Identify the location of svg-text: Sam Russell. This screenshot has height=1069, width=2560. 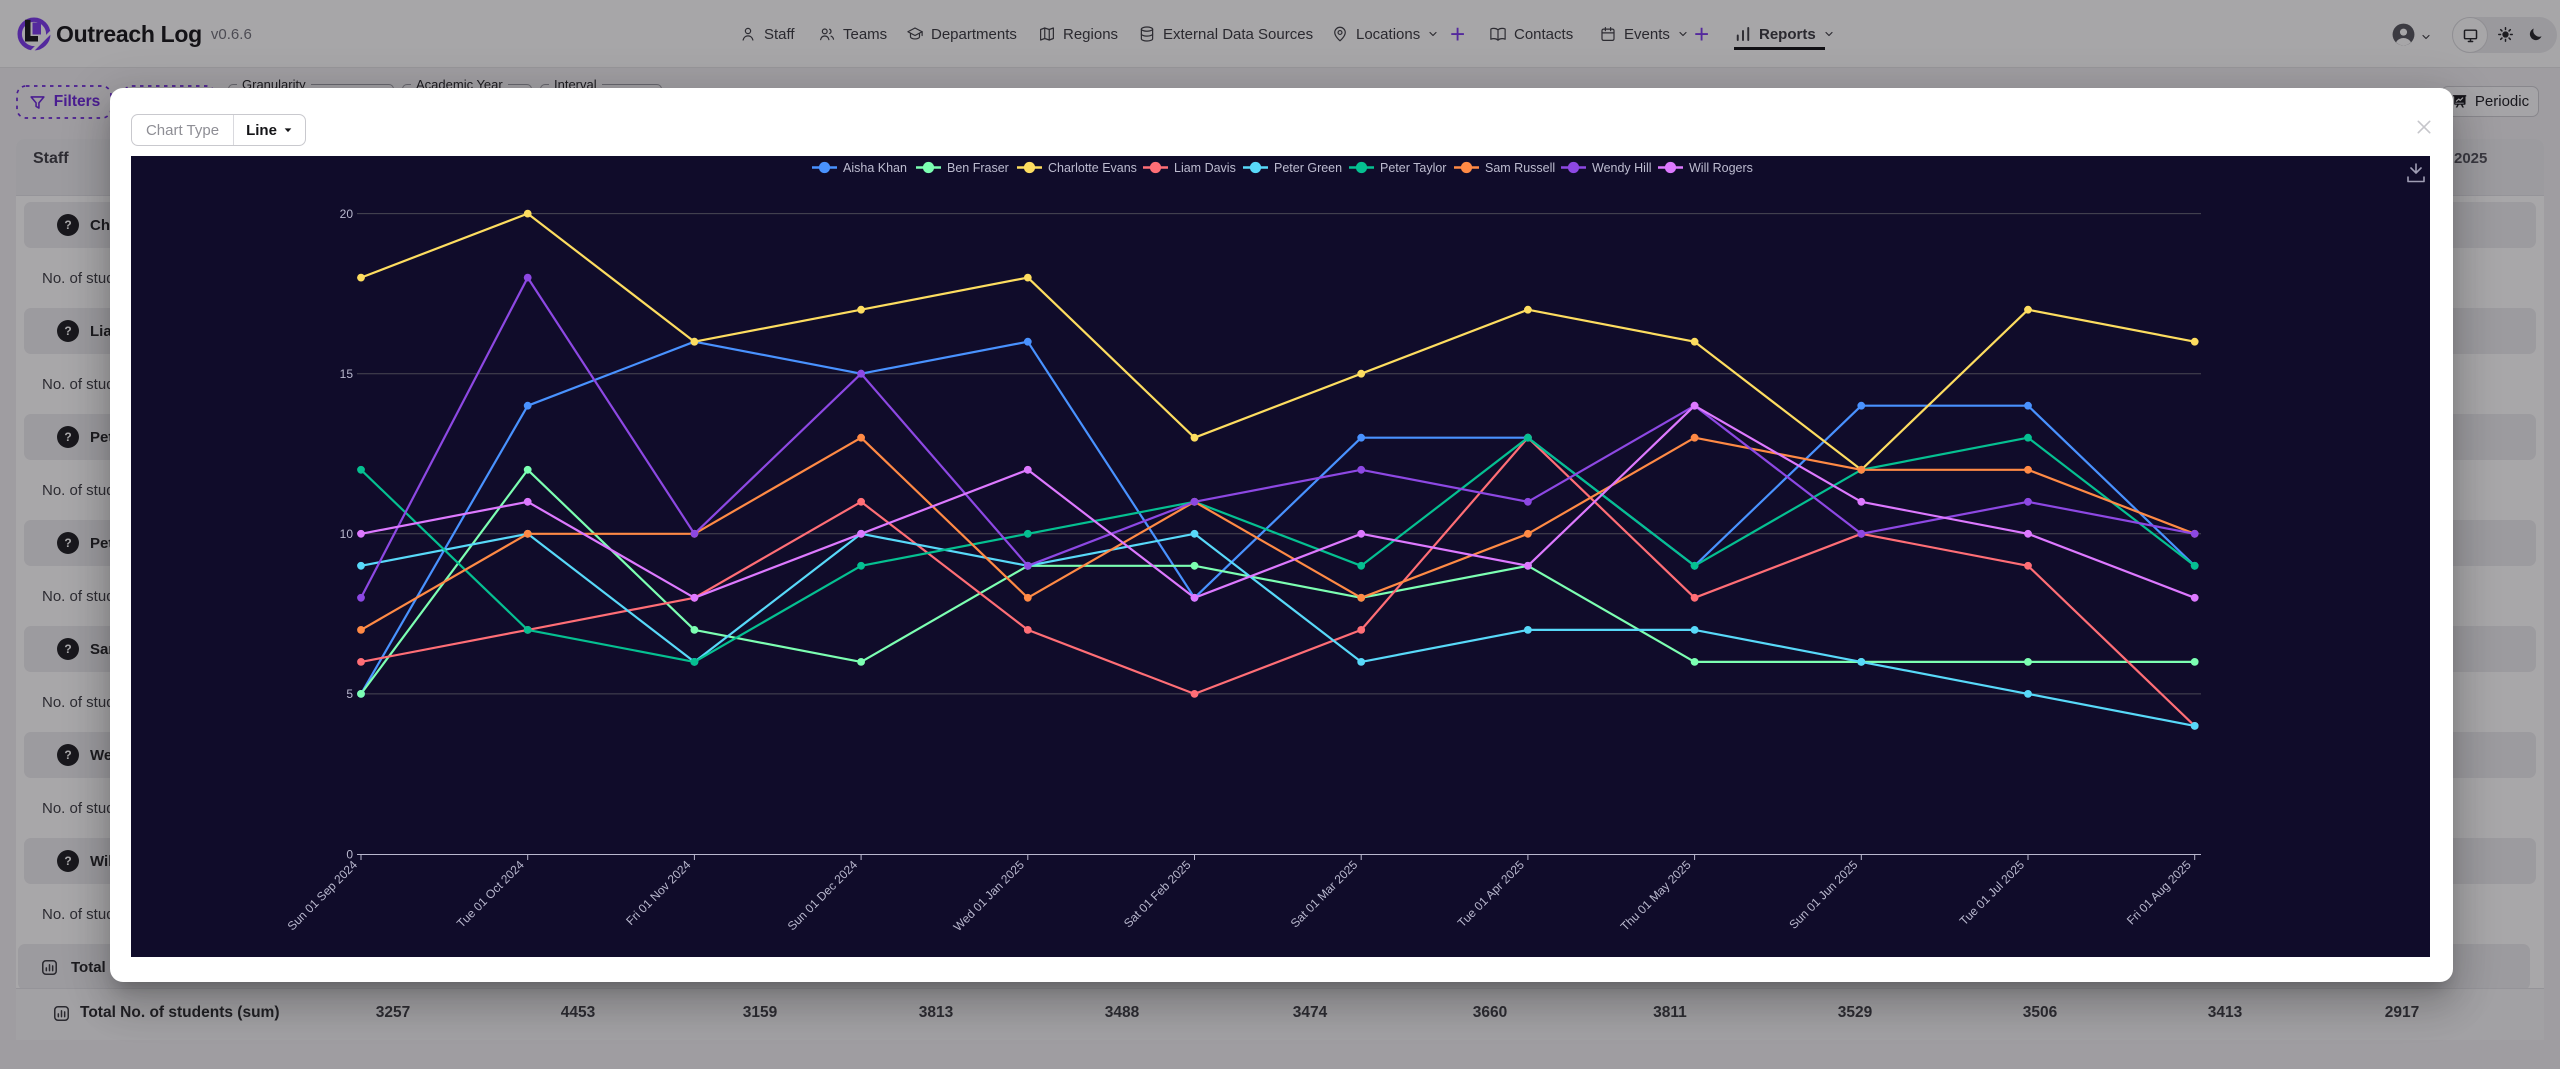
(1520, 168).